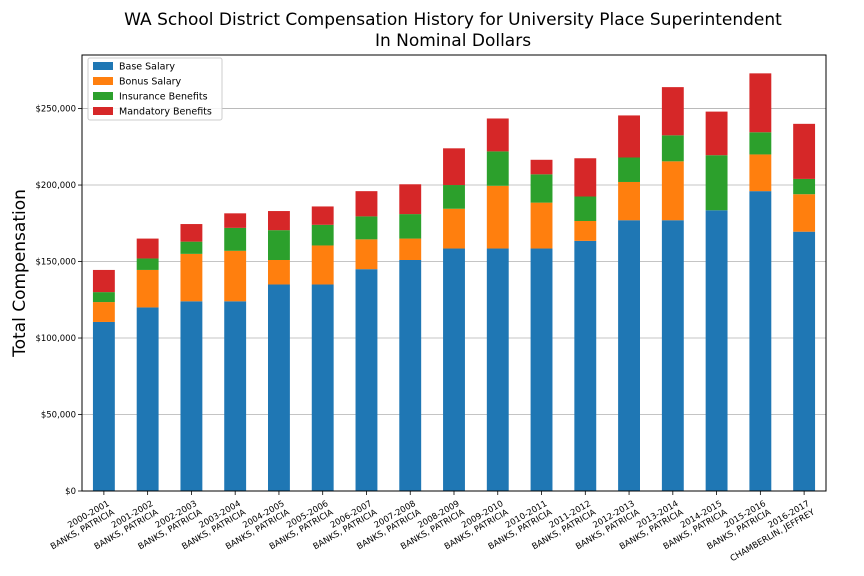 The image size is (864, 576). Describe the element at coordinates (55, 186) in the screenshot. I see `y-tick-label: $200,000` at that location.